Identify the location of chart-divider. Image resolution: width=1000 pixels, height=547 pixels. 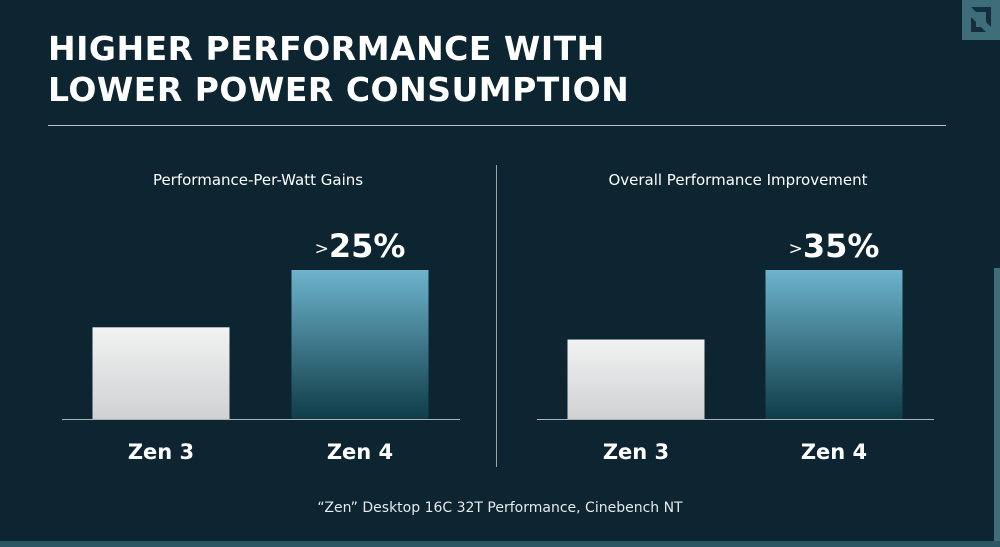
(496, 316).